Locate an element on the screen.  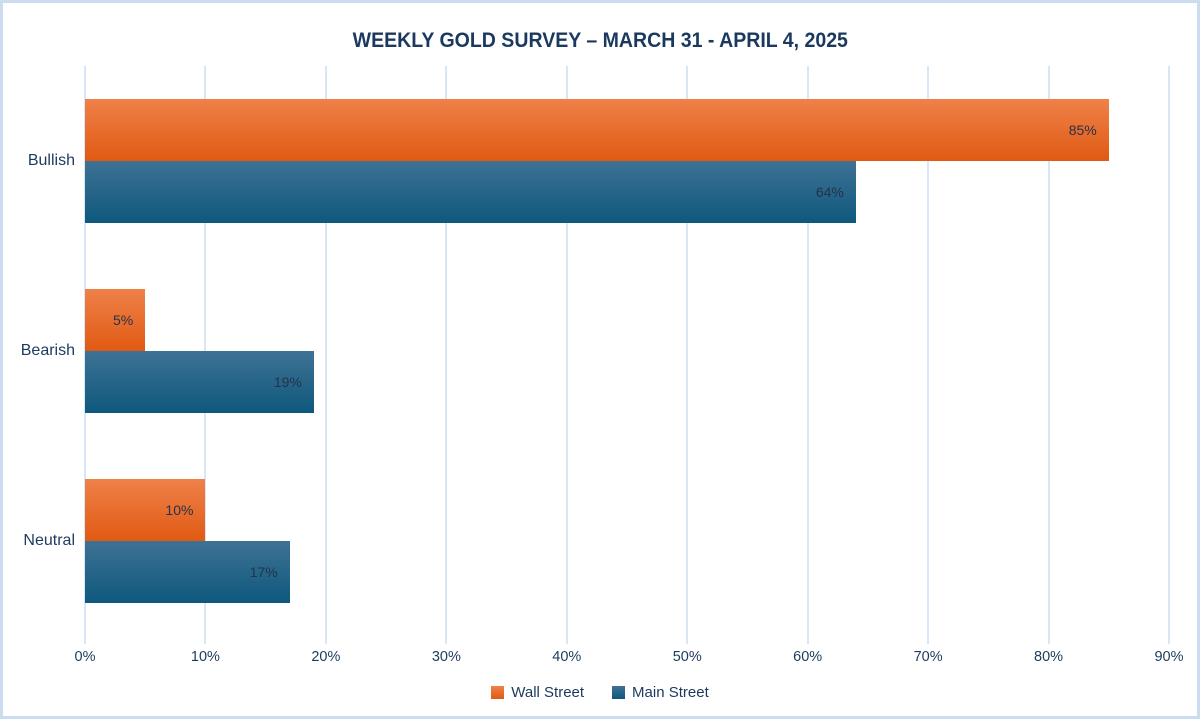
category-label-bearish: Bearish is located at coordinates (47, 350).